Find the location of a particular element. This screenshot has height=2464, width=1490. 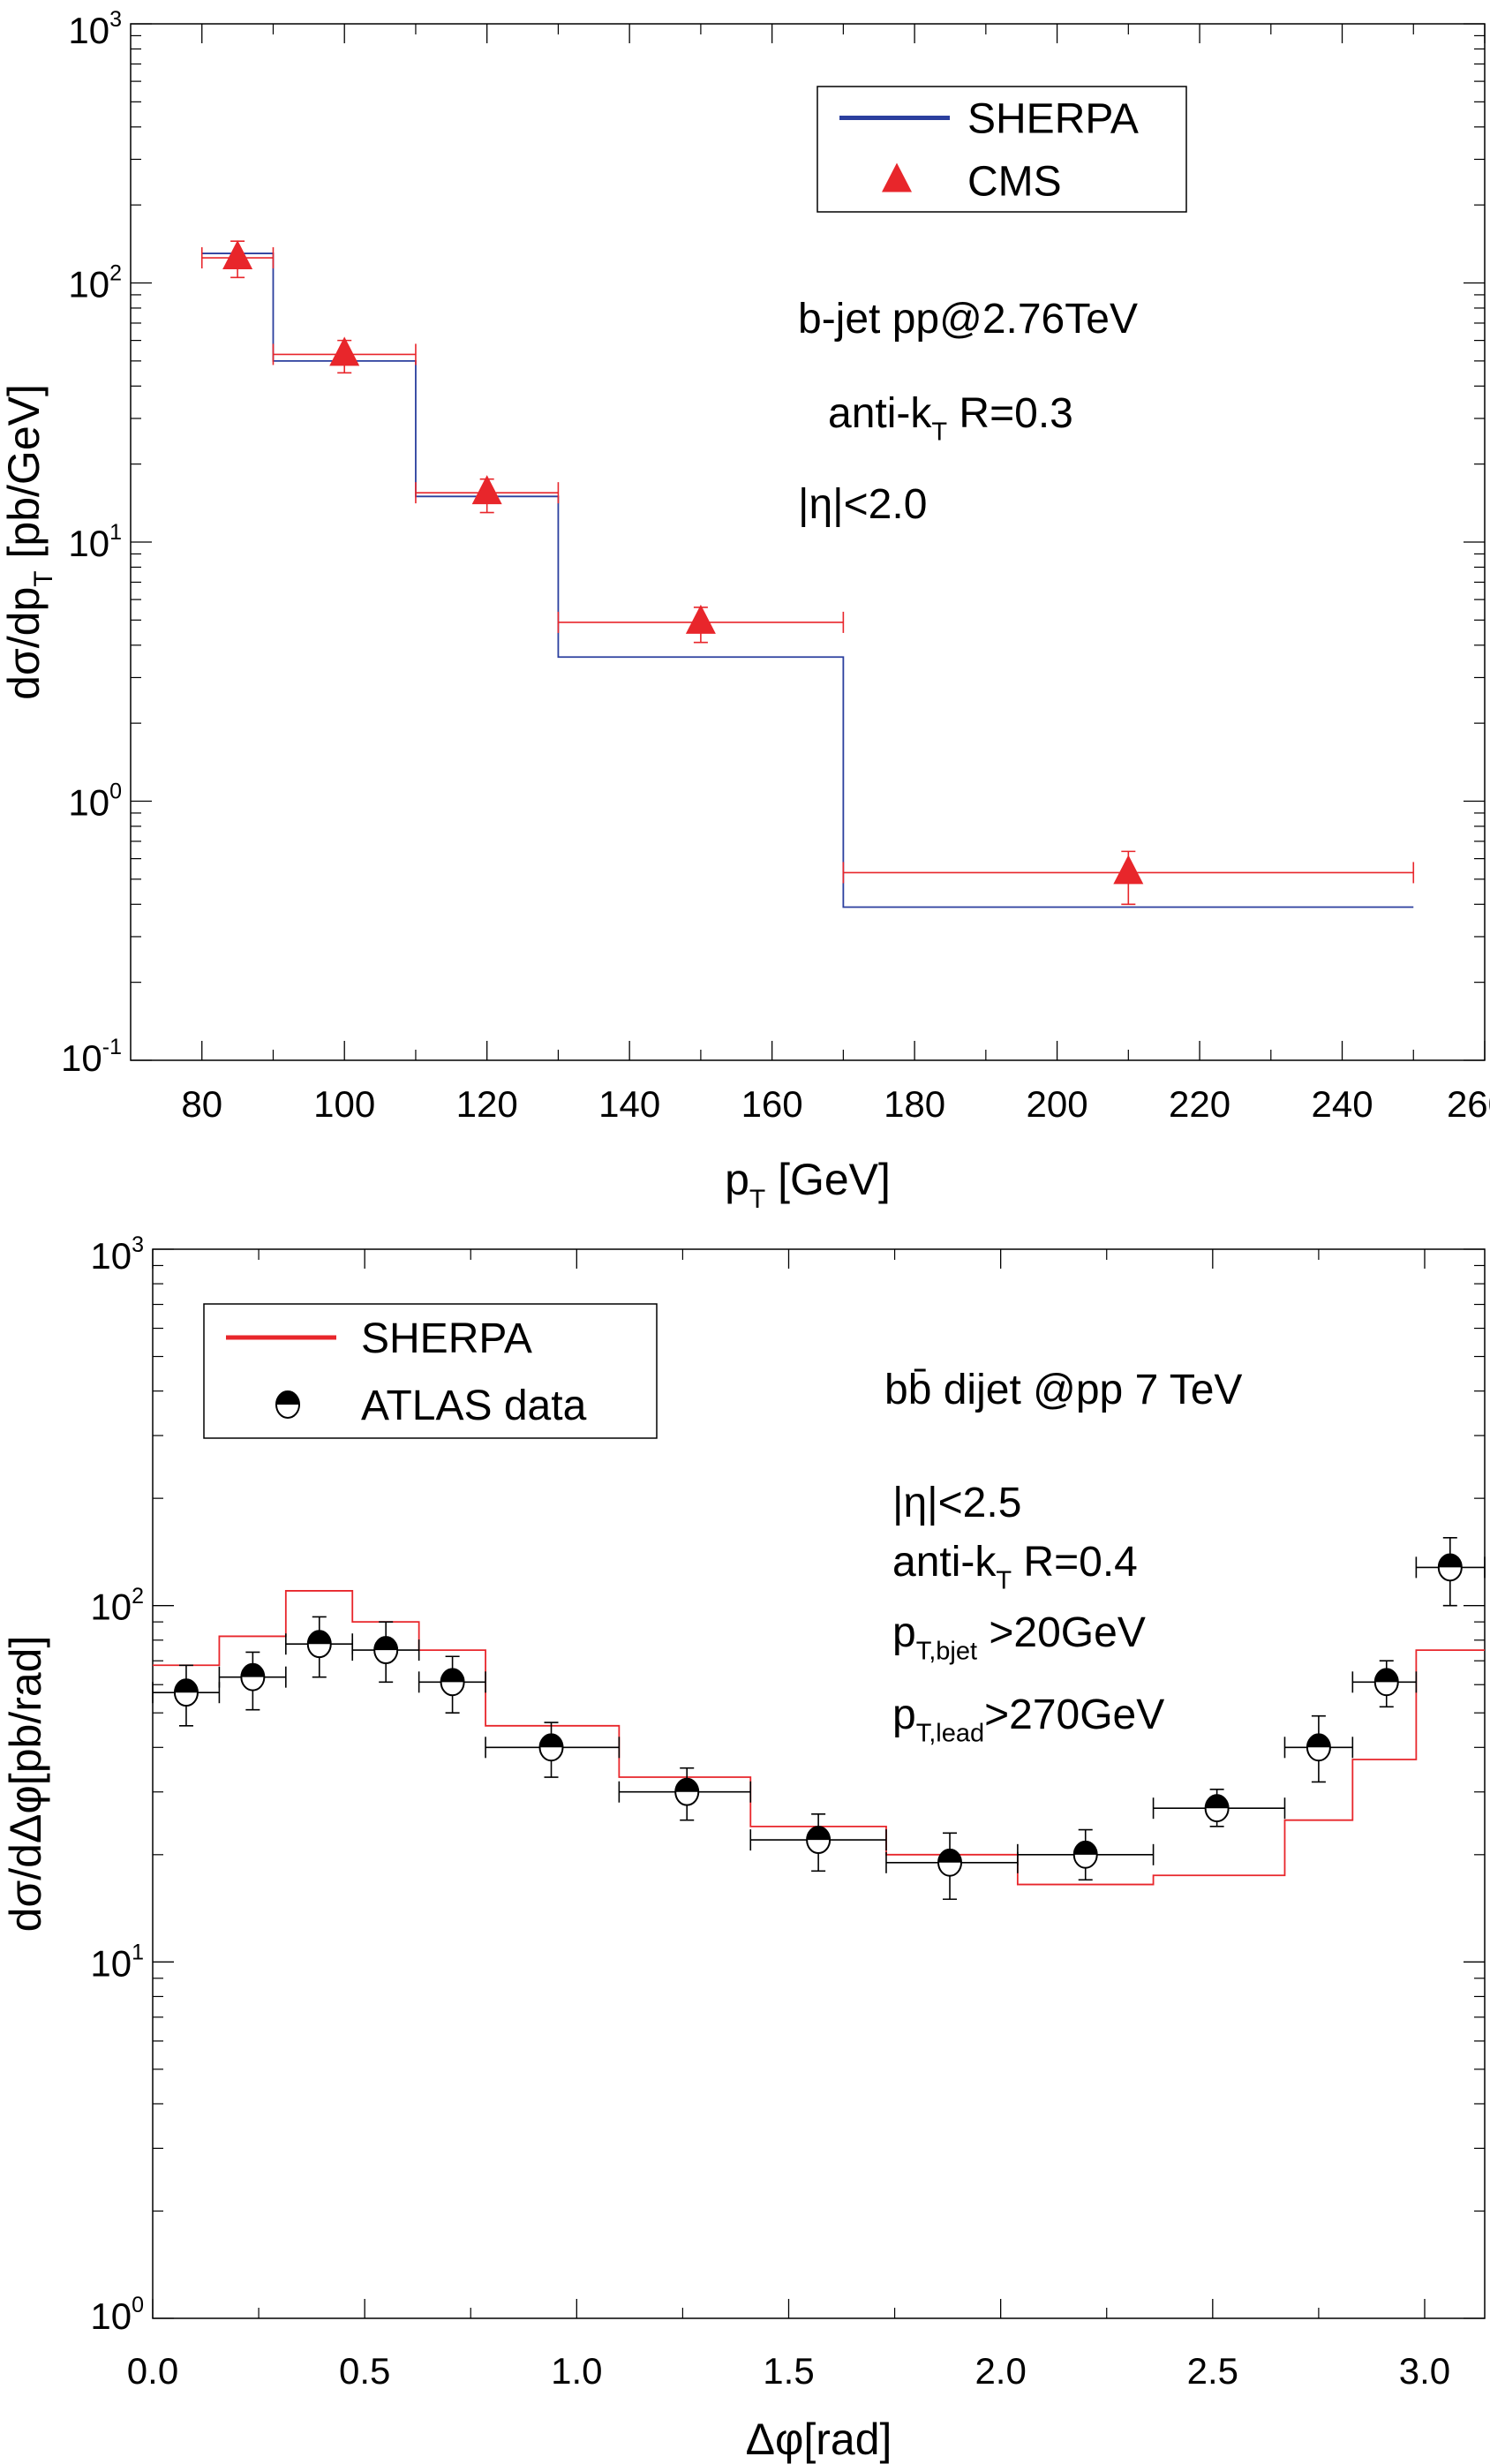

y-axis-label: dσ/dΔφ[pb/rad] is located at coordinates (25, 1784).